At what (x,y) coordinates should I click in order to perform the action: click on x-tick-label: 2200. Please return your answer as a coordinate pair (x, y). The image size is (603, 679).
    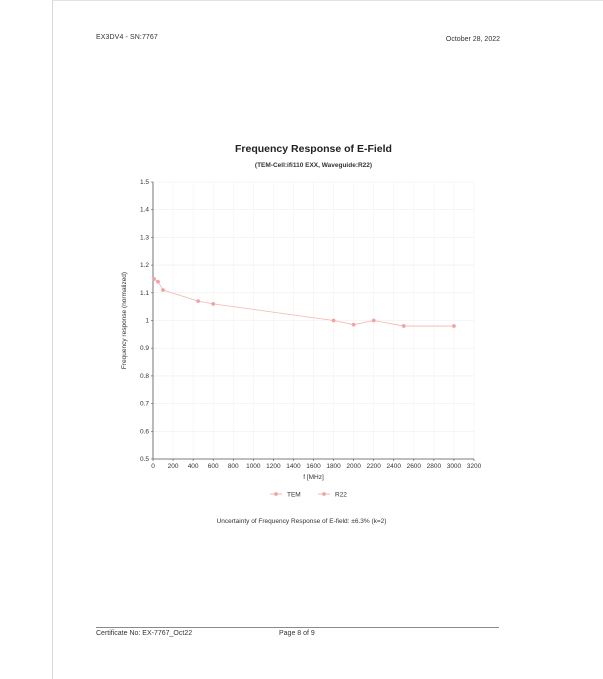
    Looking at the image, I should click on (373, 466).